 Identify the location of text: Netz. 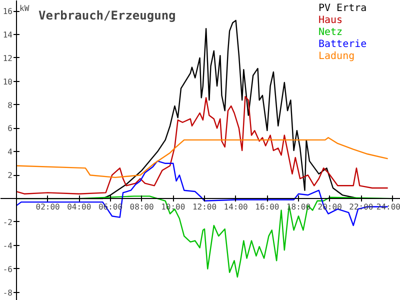
(330, 32).